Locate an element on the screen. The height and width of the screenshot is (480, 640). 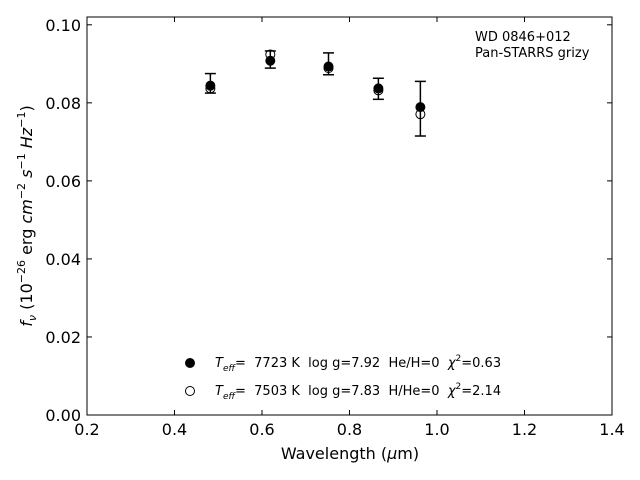
legend-label-0: Teff= 7723 K log g=7.92 He/H=0 χ2=0.63 is located at coordinates (358, 364).